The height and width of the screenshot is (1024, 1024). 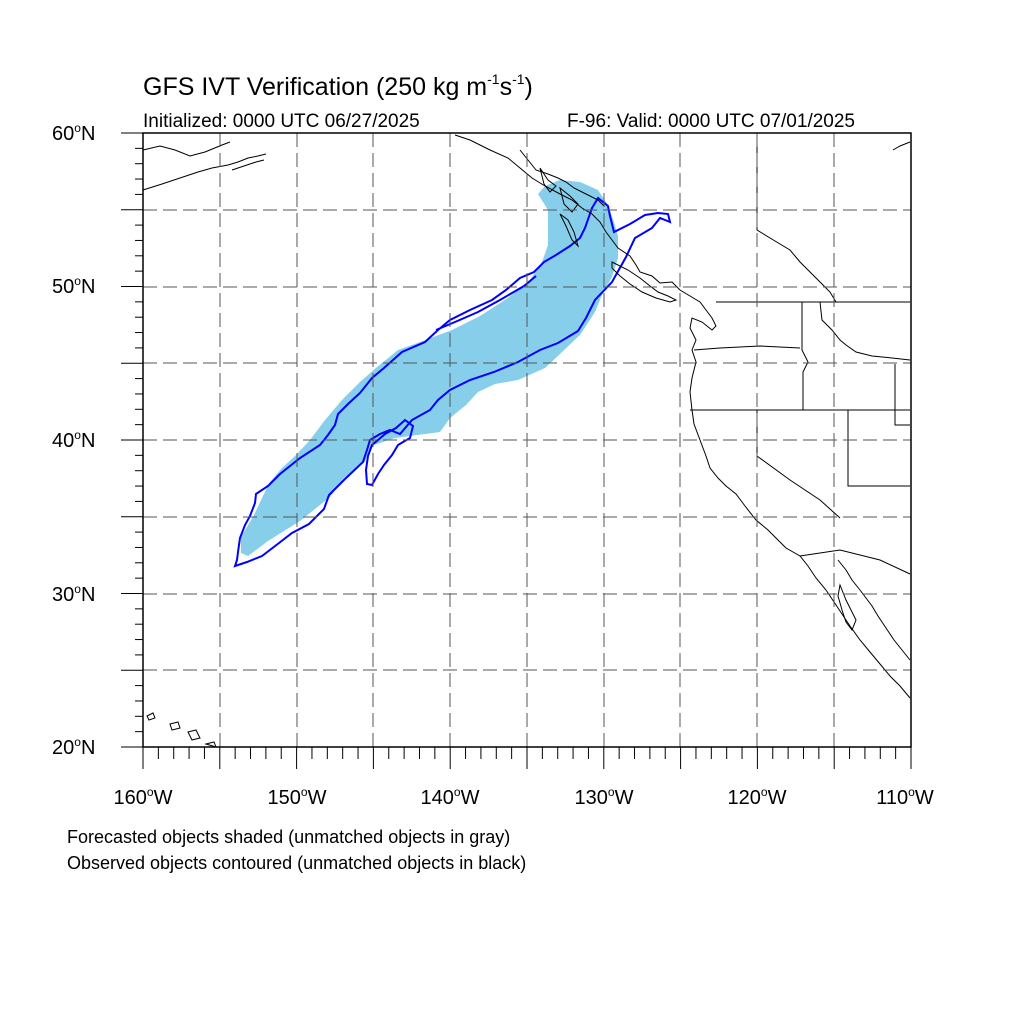 What do you see at coordinates (800, 354) in the screenshot?
I see `state-borders` at bounding box center [800, 354].